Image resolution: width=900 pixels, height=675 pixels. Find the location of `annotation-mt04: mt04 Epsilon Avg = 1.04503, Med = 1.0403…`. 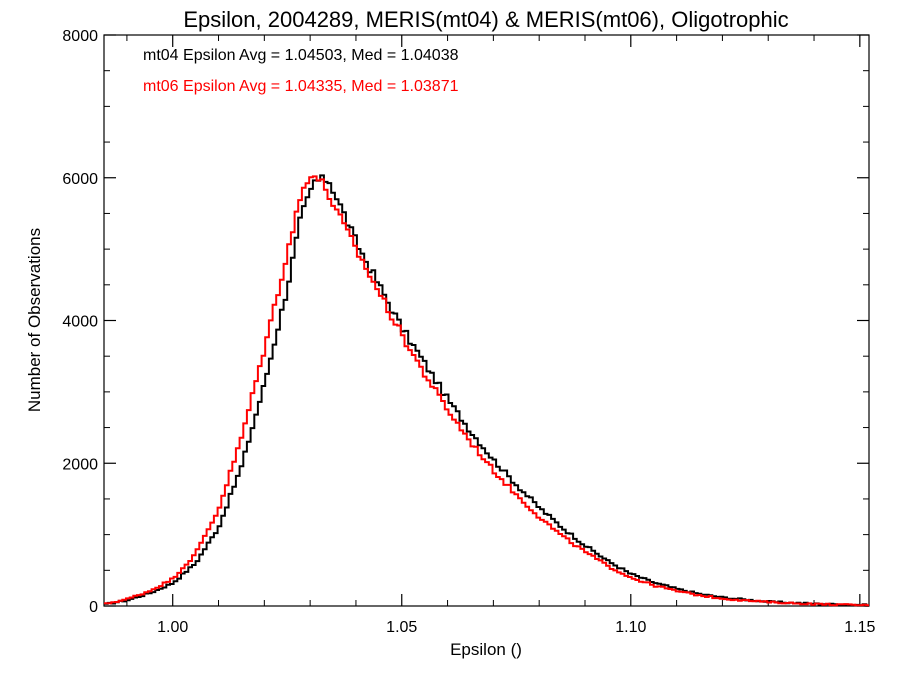

annotation-mt04: mt04 Epsilon Avg = 1.04503, Med = 1.0403… is located at coordinates (301, 55).